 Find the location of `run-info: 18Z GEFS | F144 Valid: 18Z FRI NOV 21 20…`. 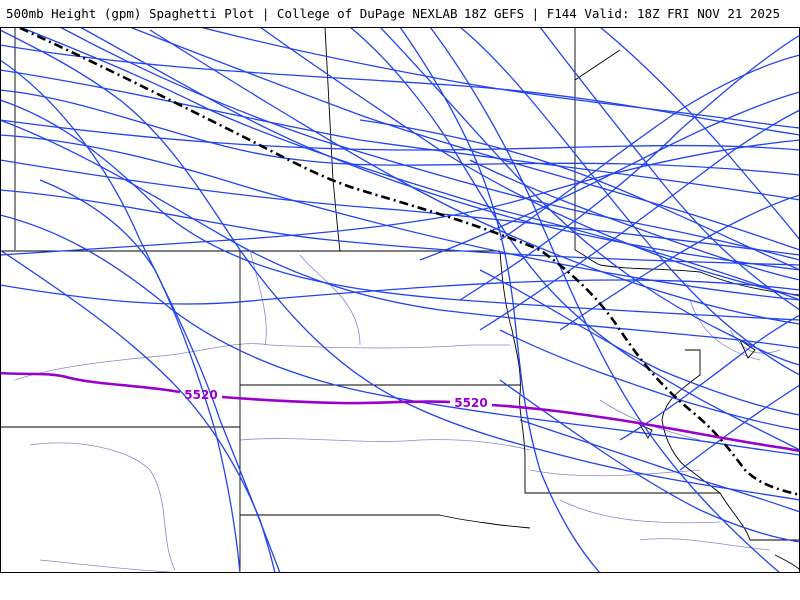

run-info: 18Z GEFS | F144 Valid: 18Z FRI NOV 21 20… is located at coordinates (621, 13).